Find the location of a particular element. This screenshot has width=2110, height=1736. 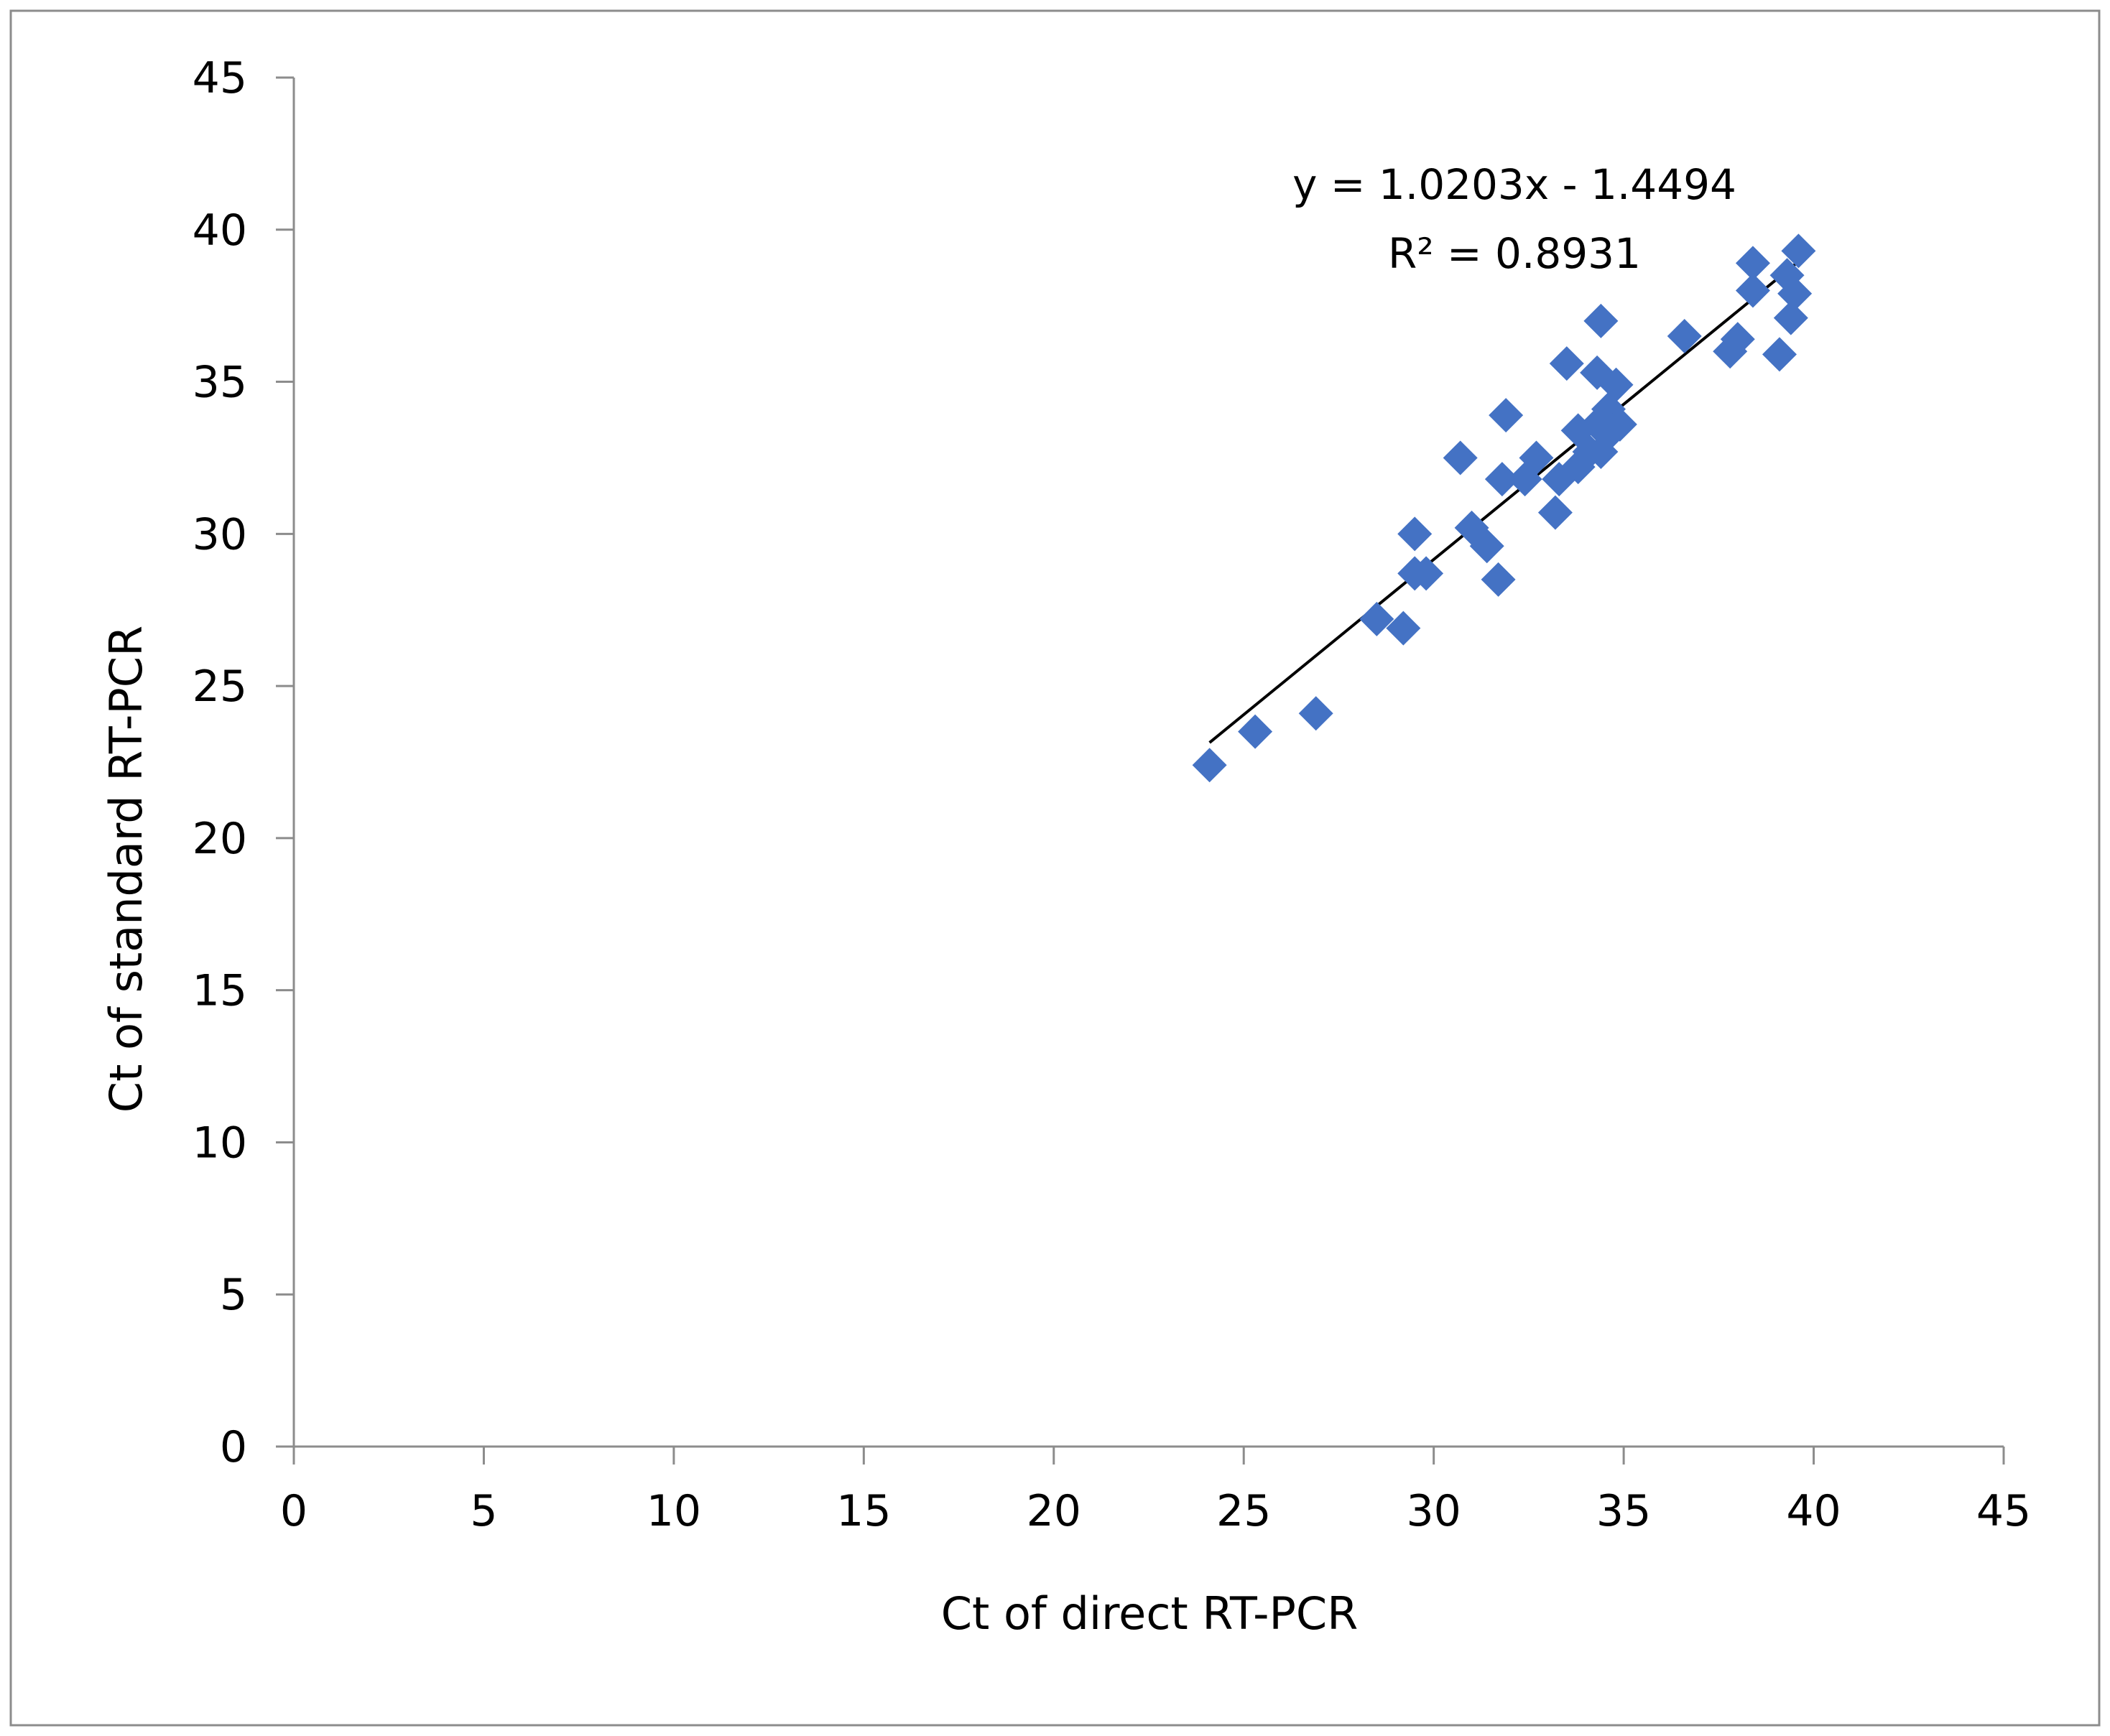

trendline is located at coordinates (1504, 502).